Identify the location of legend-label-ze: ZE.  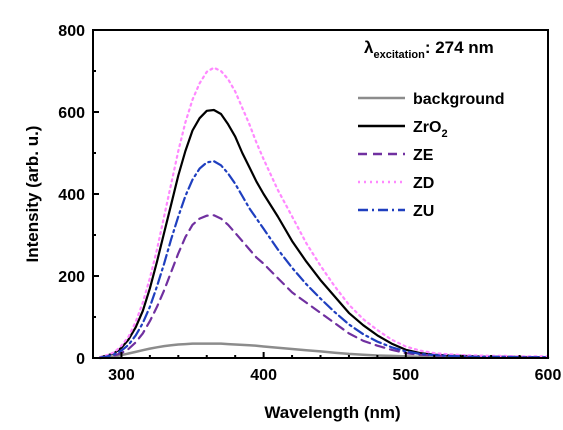
(423, 155).